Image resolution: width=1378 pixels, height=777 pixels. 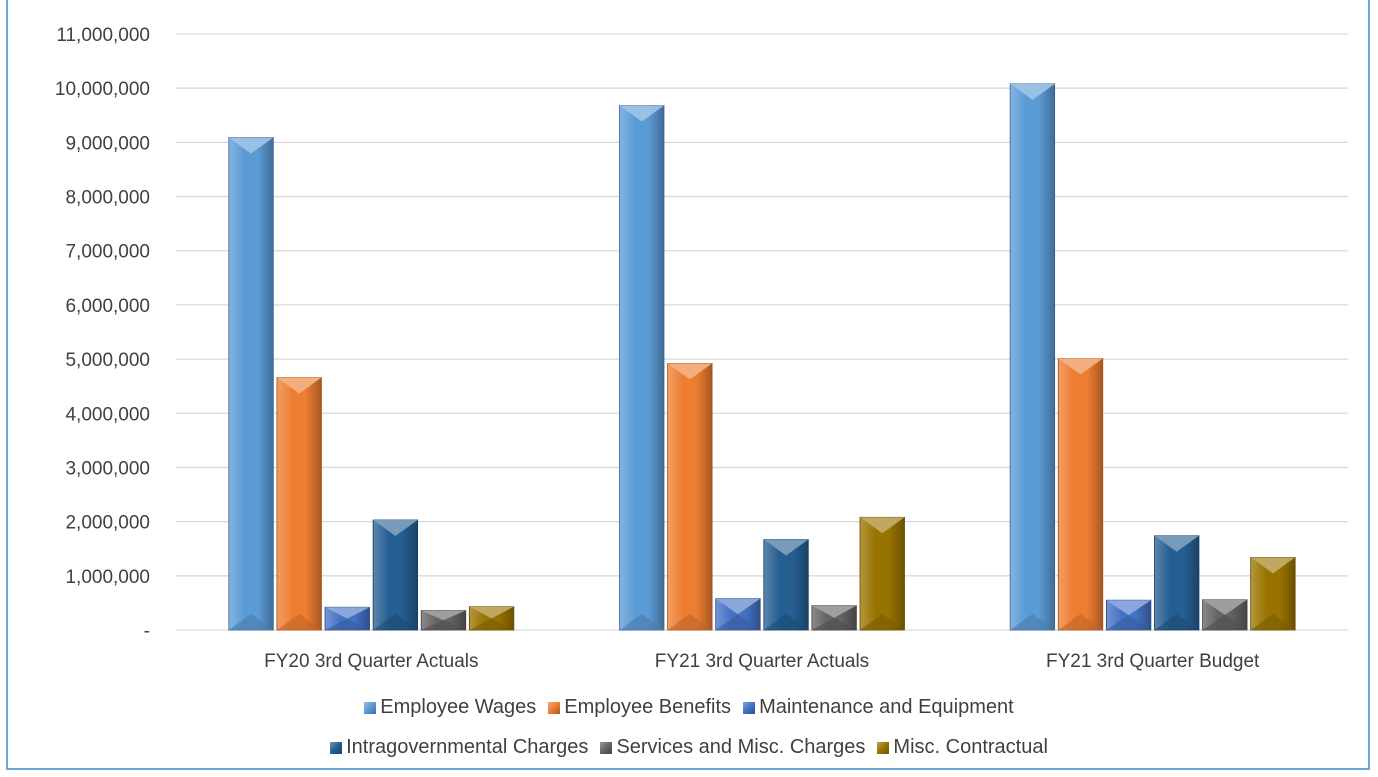 I want to click on y-tick-label: 5,000,000, so click(x=107, y=360).